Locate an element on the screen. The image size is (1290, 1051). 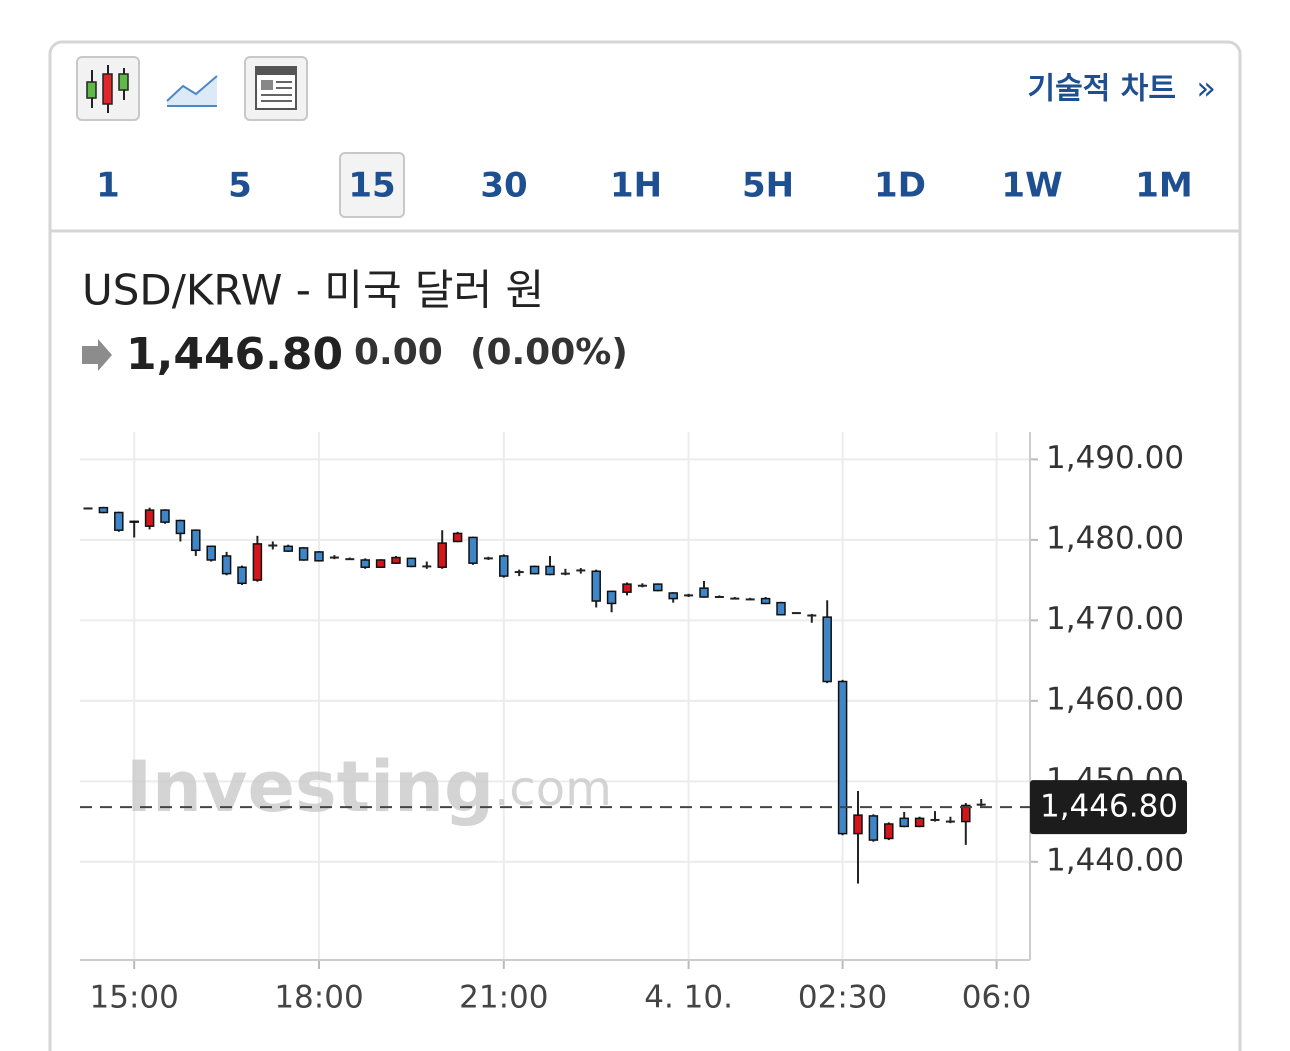
y-tick-label: 1,460.00 is located at coordinates (1115, 699).